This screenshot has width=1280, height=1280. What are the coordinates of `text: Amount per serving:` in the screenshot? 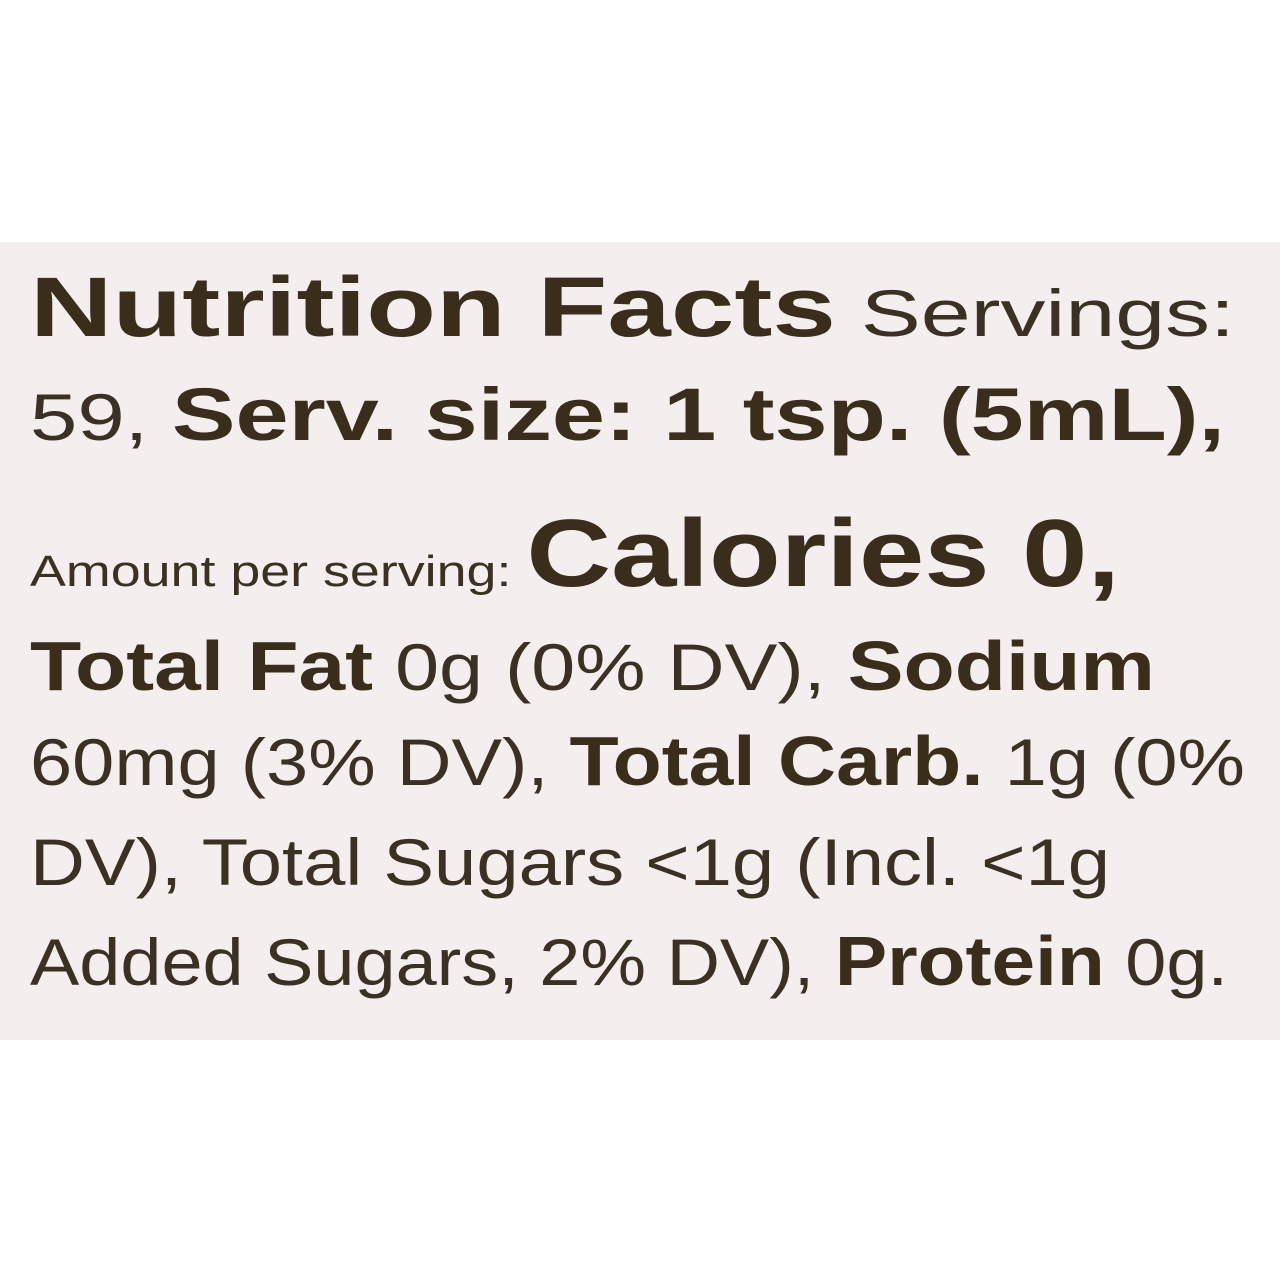 It's located at (278, 571).